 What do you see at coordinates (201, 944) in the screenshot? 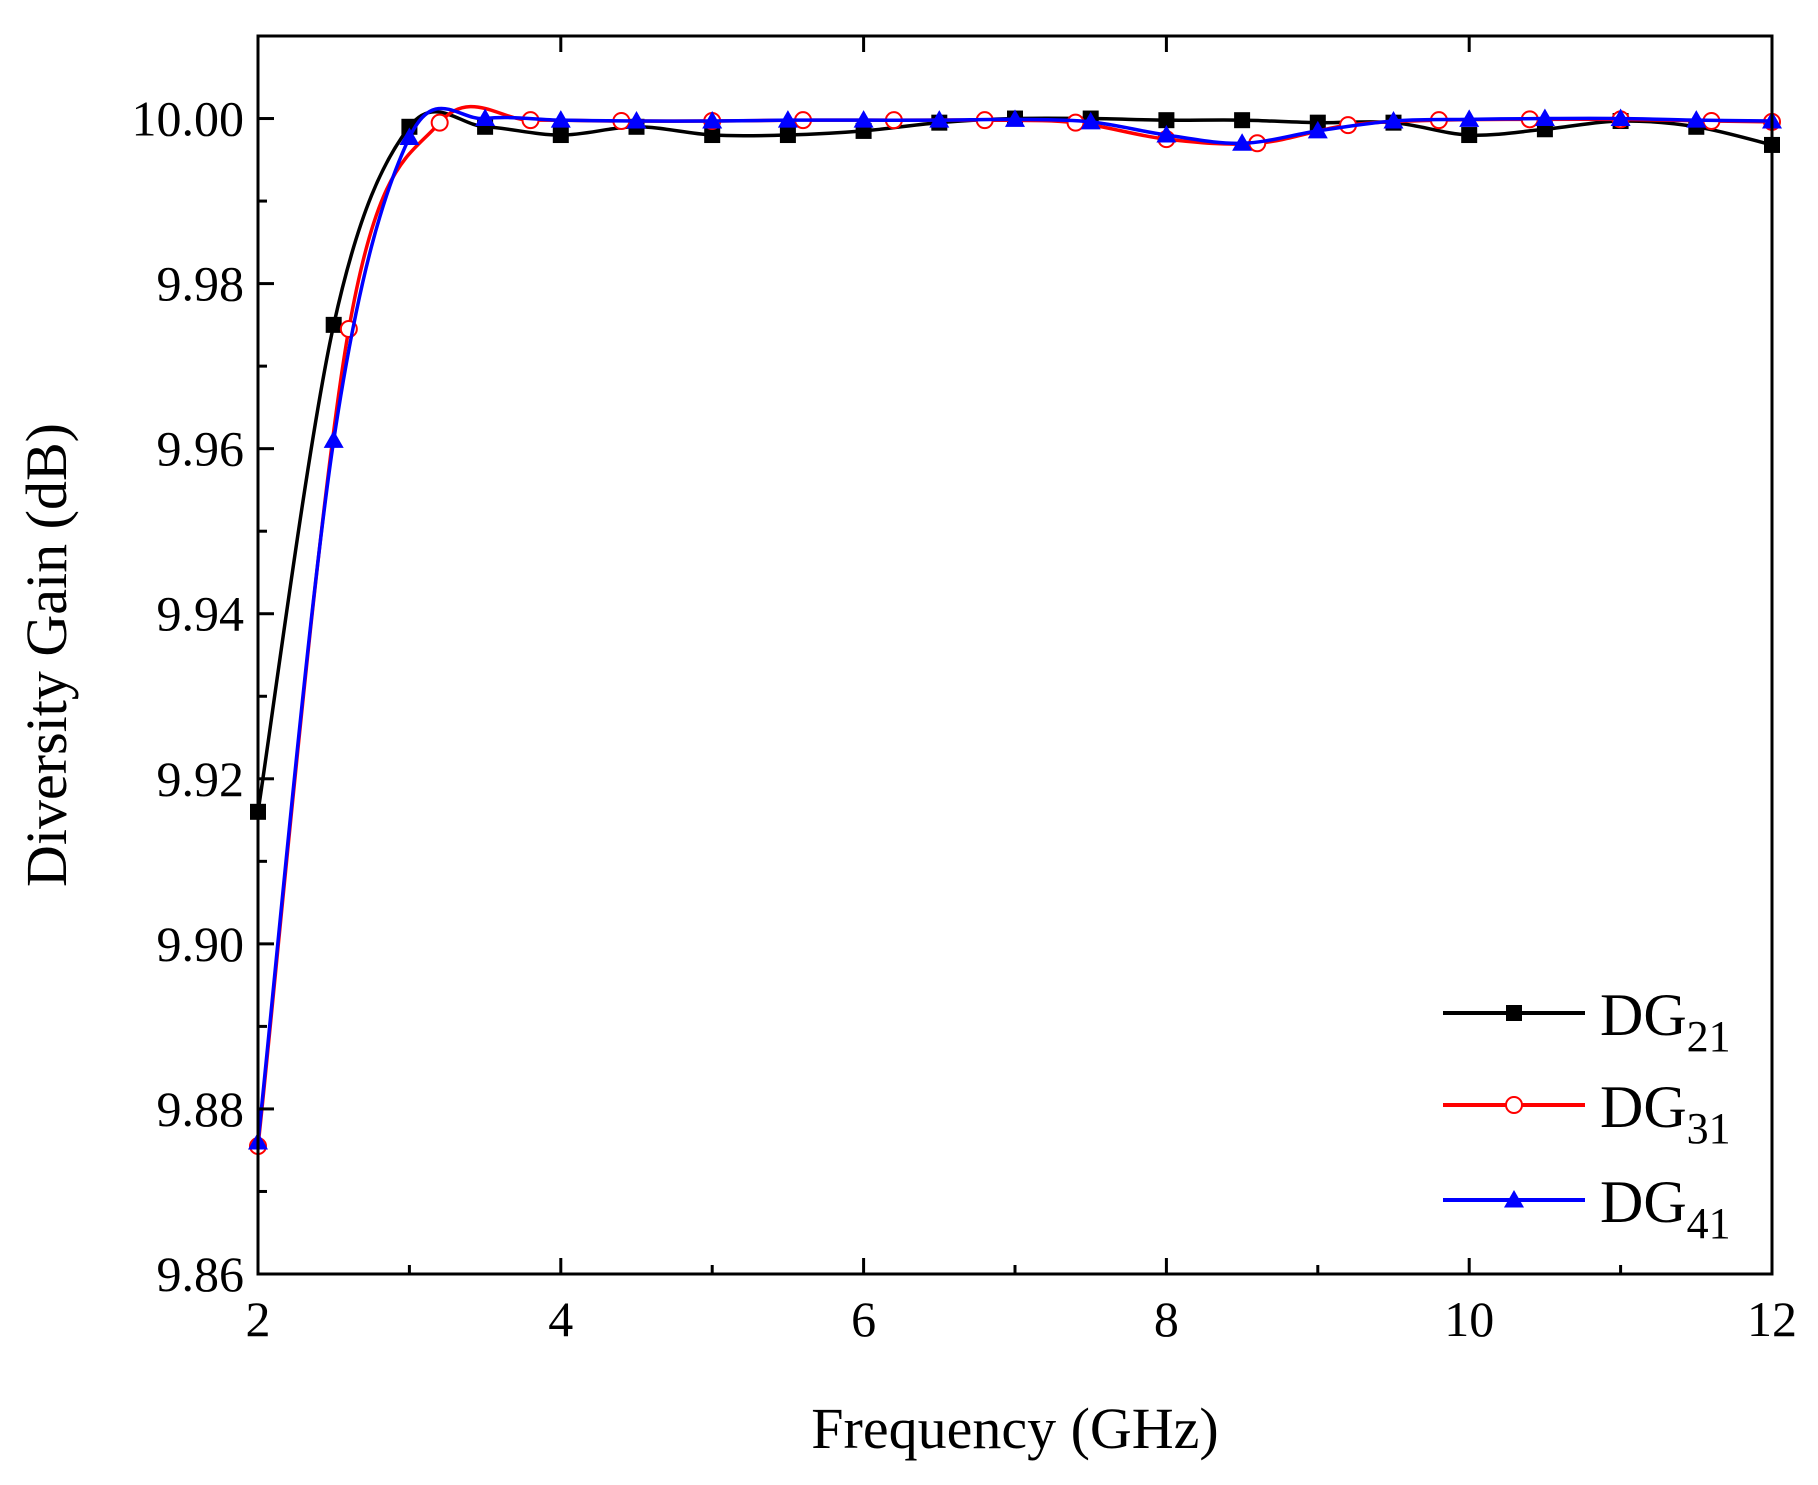
I see `y-tick-label: 9.90` at bounding box center [201, 944].